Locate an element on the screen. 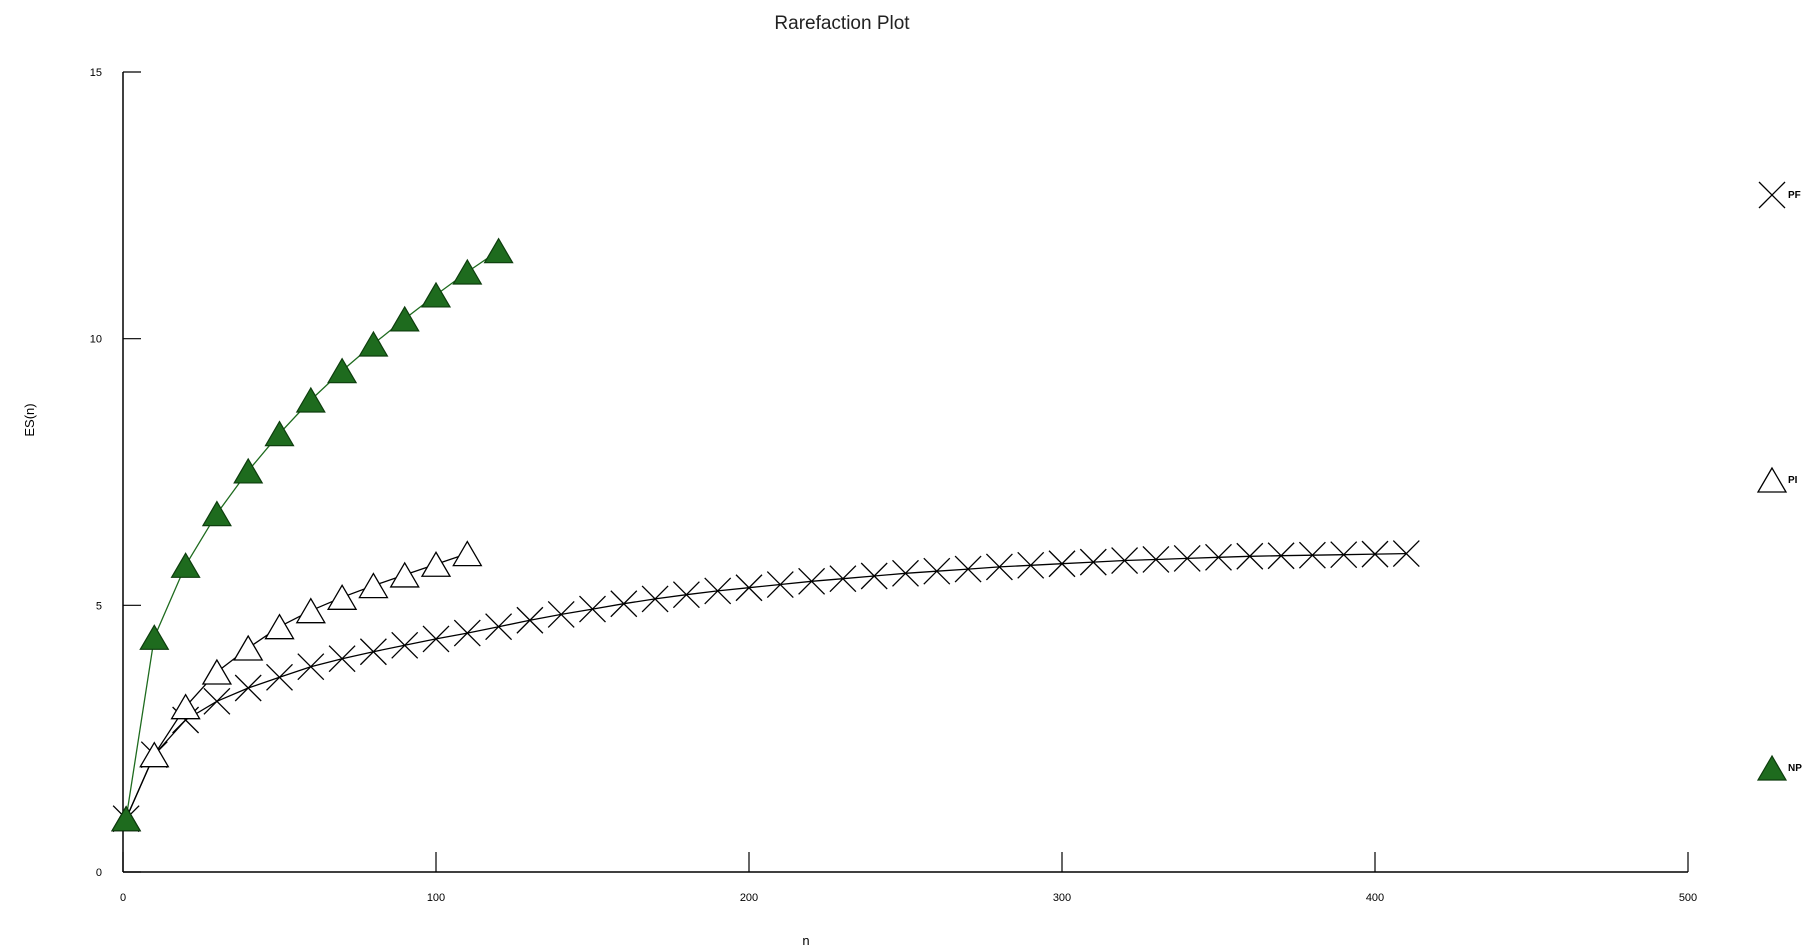  series-pi is located at coordinates (296, 686).